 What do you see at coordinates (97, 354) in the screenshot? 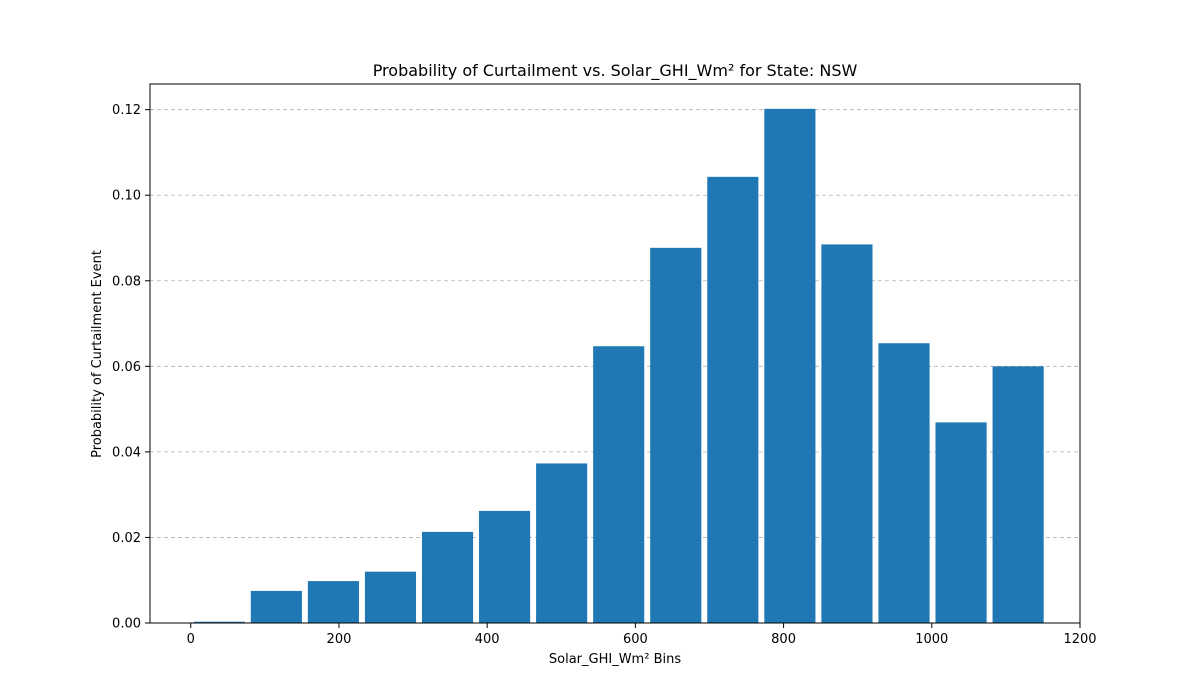
I see `y-axis-label: Probability of Curtailment Event` at bounding box center [97, 354].